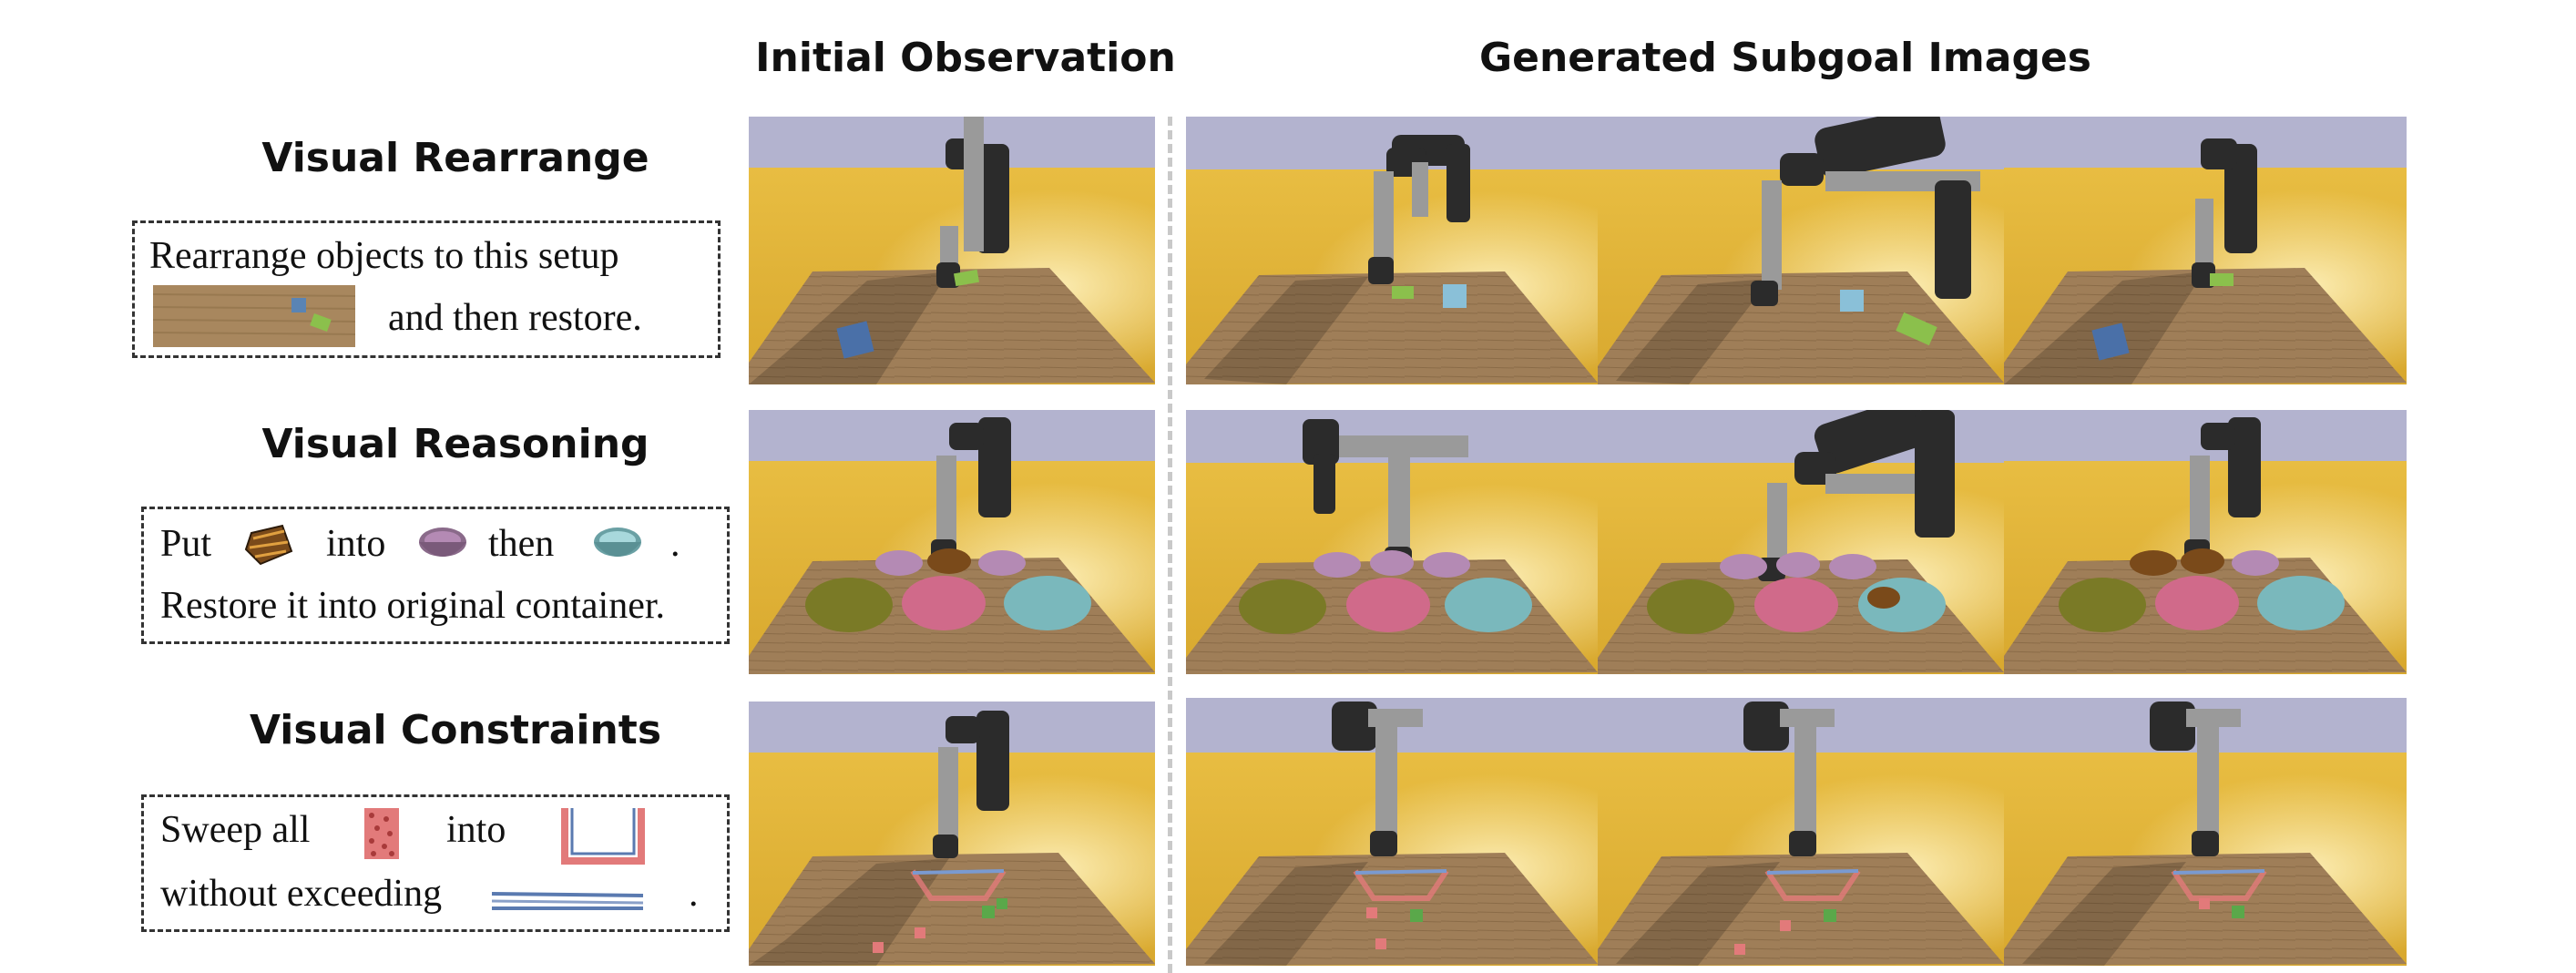  Describe the element at coordinates (617, 542) in the screenshot. I see `teal-bowl-icon` at that location.